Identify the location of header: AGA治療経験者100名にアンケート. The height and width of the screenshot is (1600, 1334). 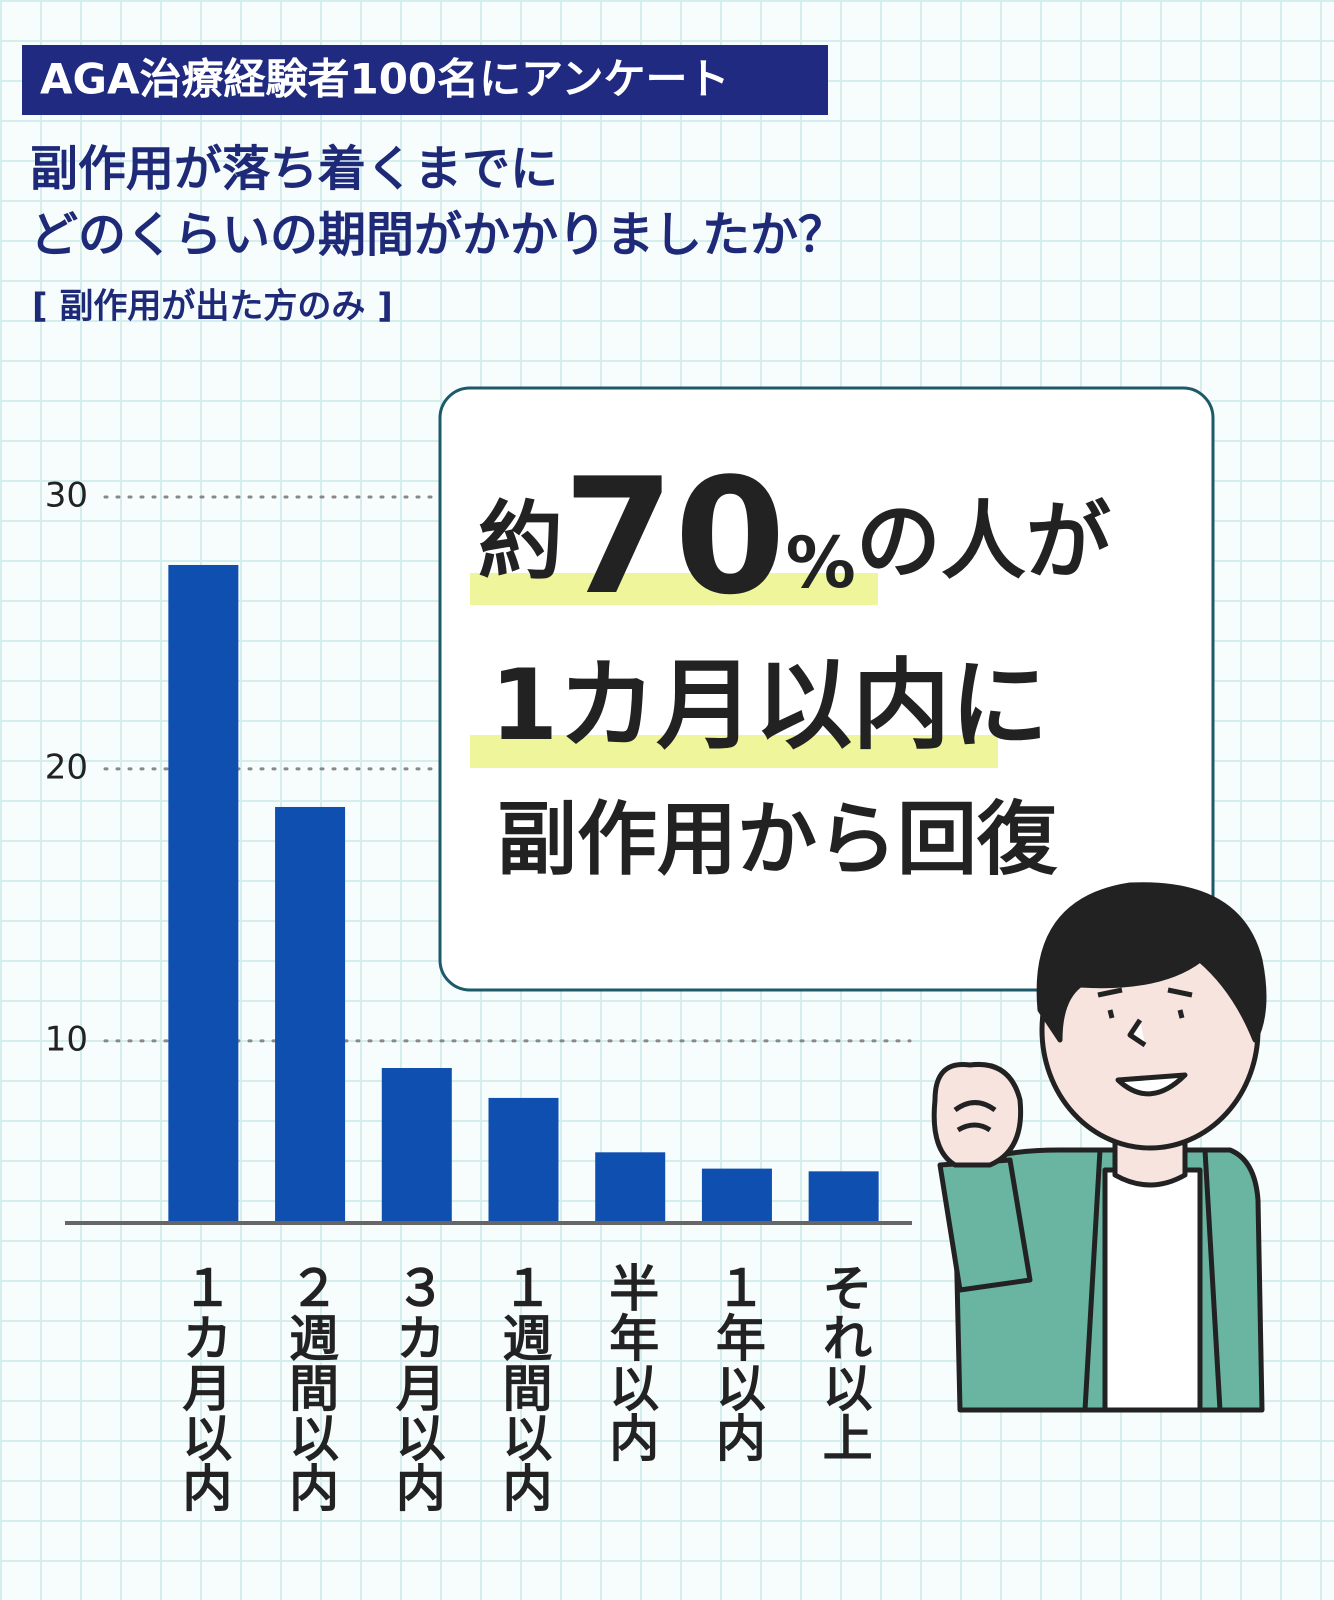
(384, 79).